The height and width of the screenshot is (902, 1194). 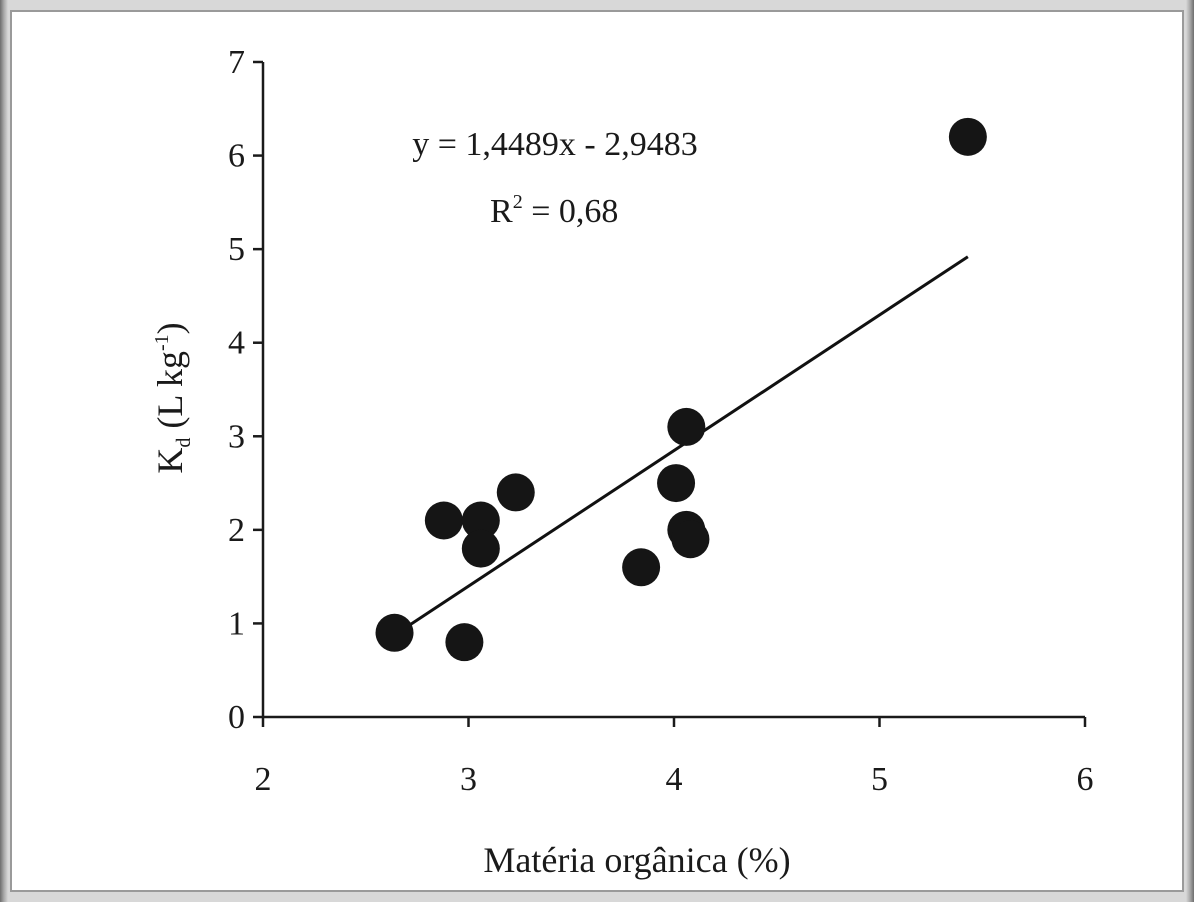 What do you see at coordinates (236, 156) in the screenshot?
I see `y-tick-label: 6` at bounding box center [236, 156].